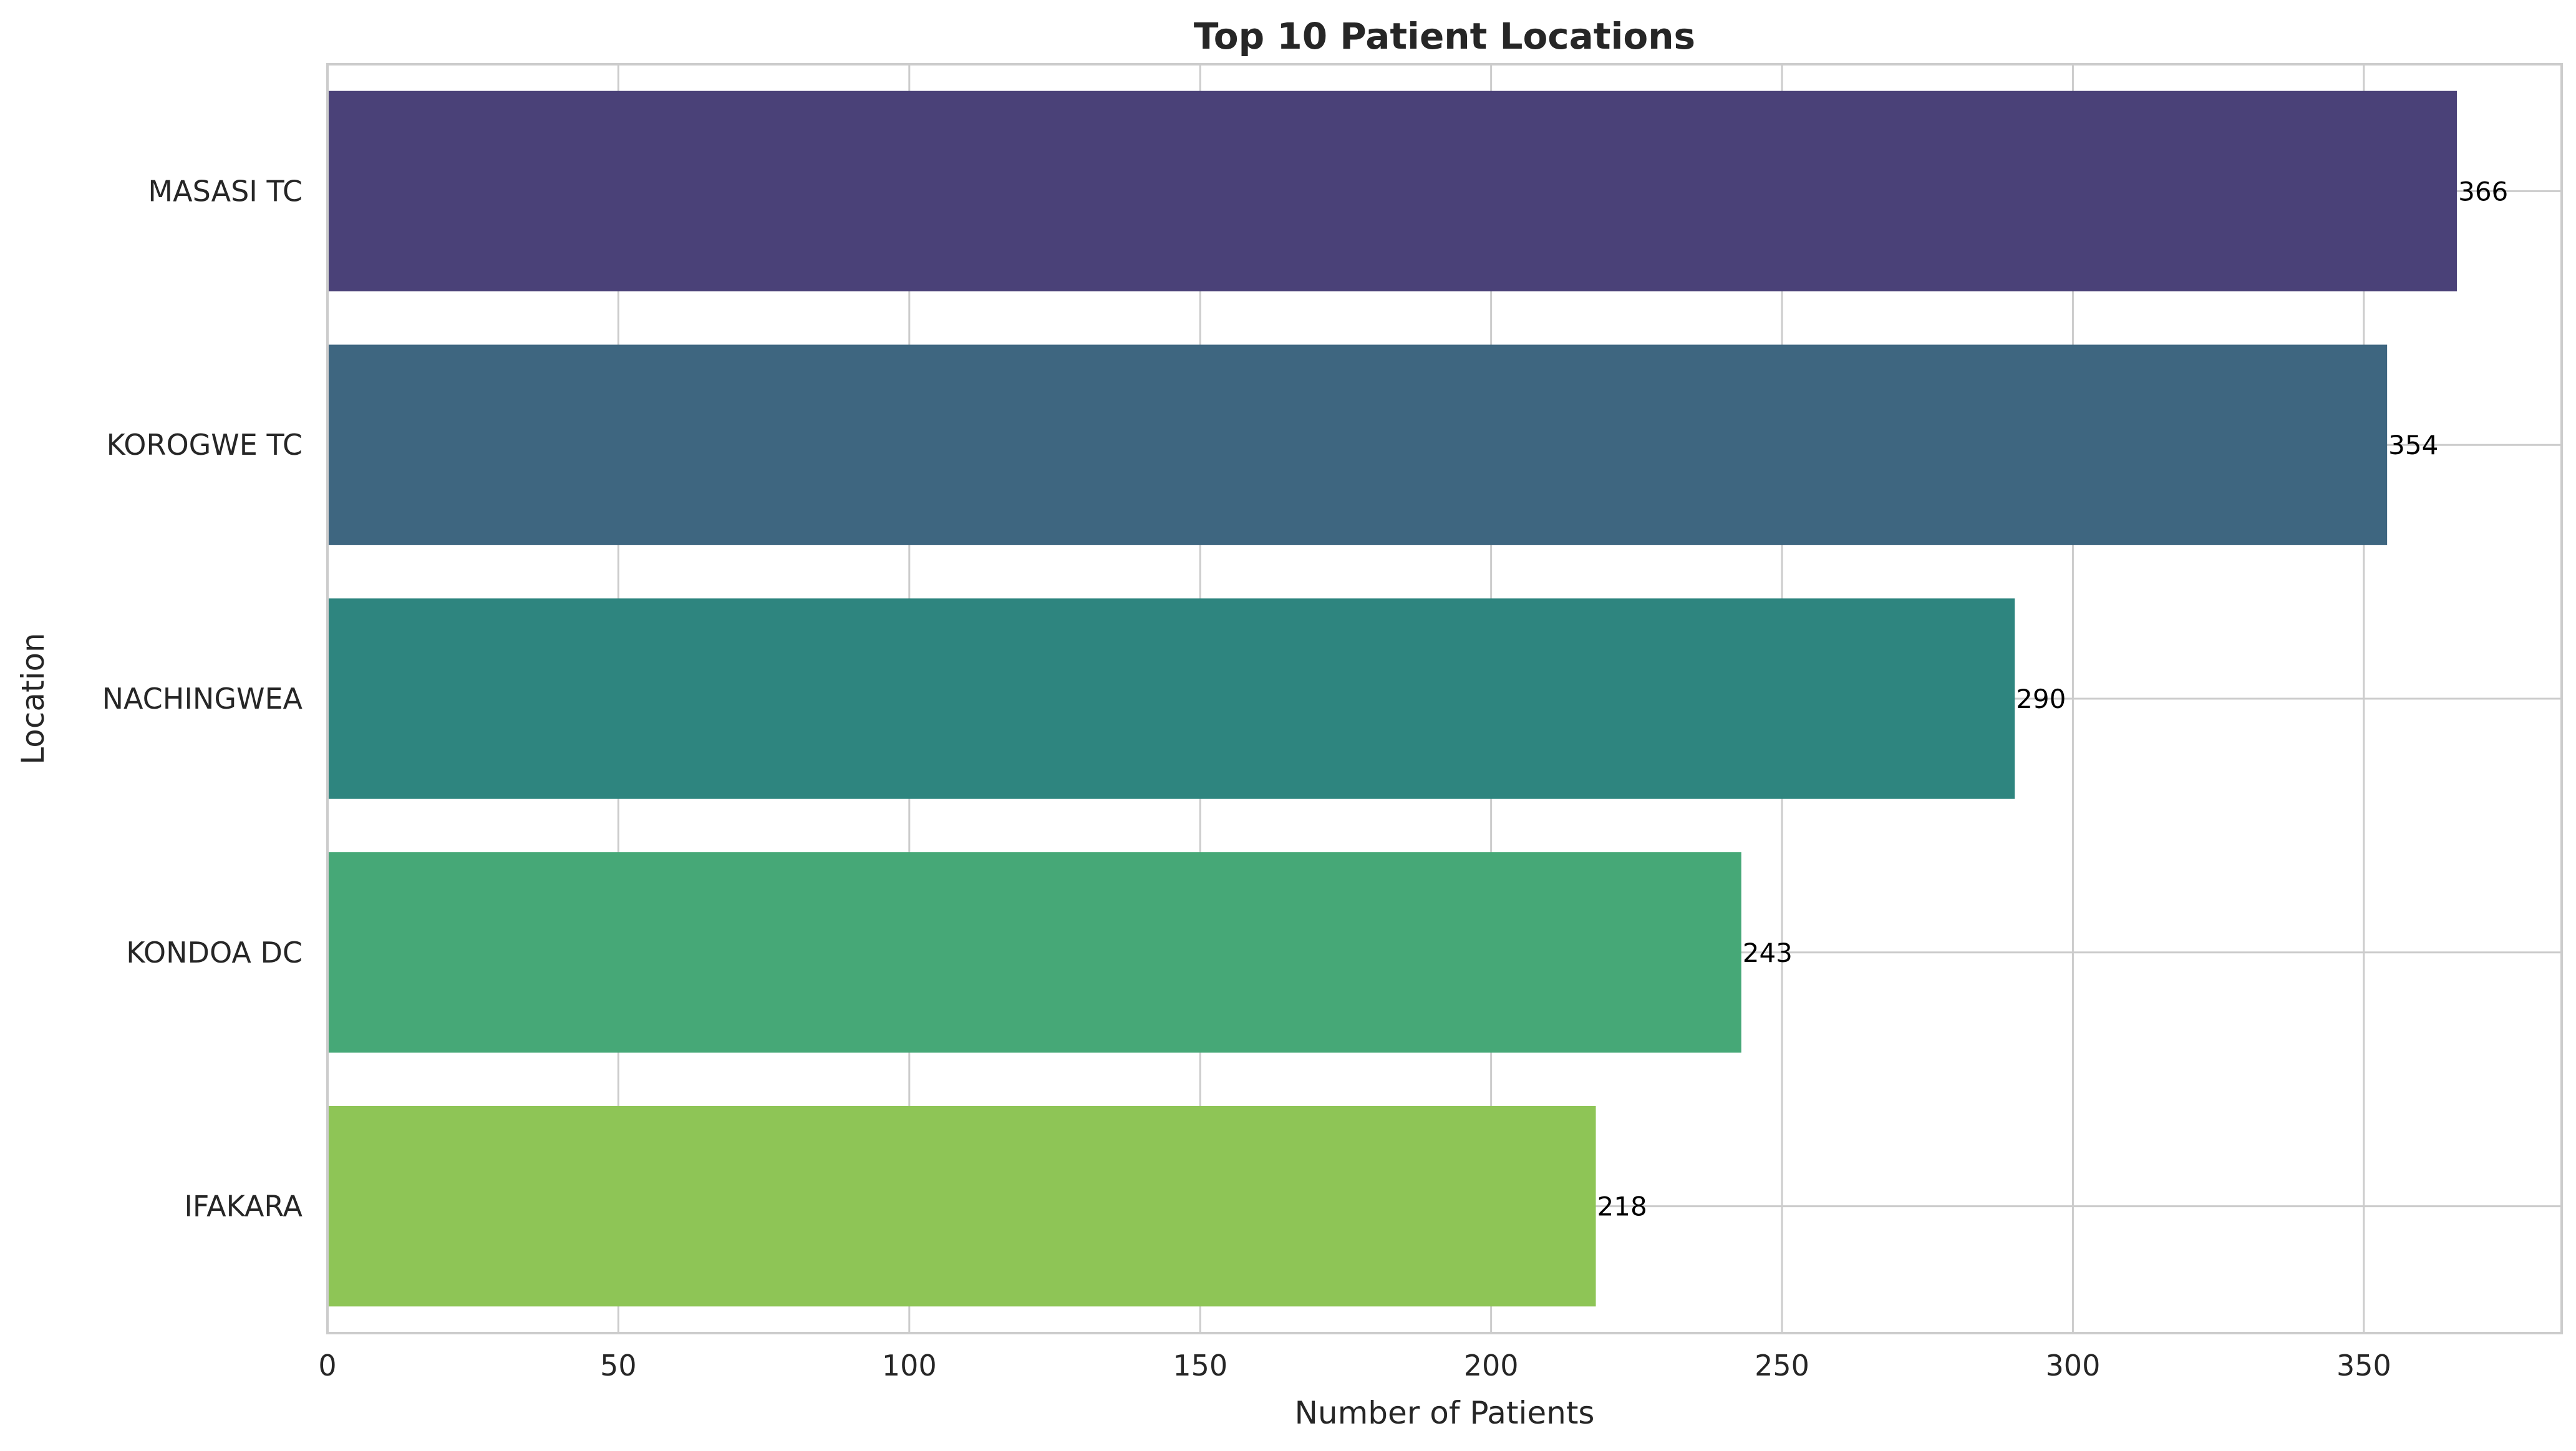  I want to click on x-tick-label-50: 50, so click(618, 1365).